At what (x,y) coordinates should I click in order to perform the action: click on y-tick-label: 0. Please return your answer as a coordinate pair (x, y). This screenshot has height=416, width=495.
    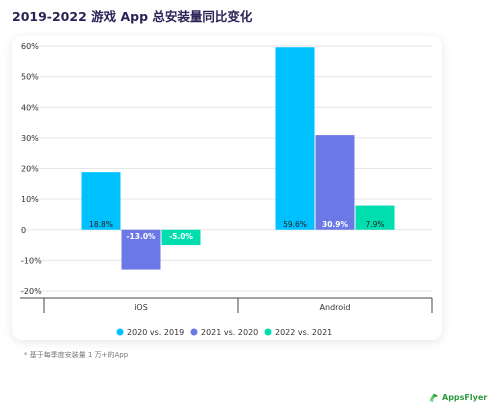
    Looking at the image, I should click on (23, 230).